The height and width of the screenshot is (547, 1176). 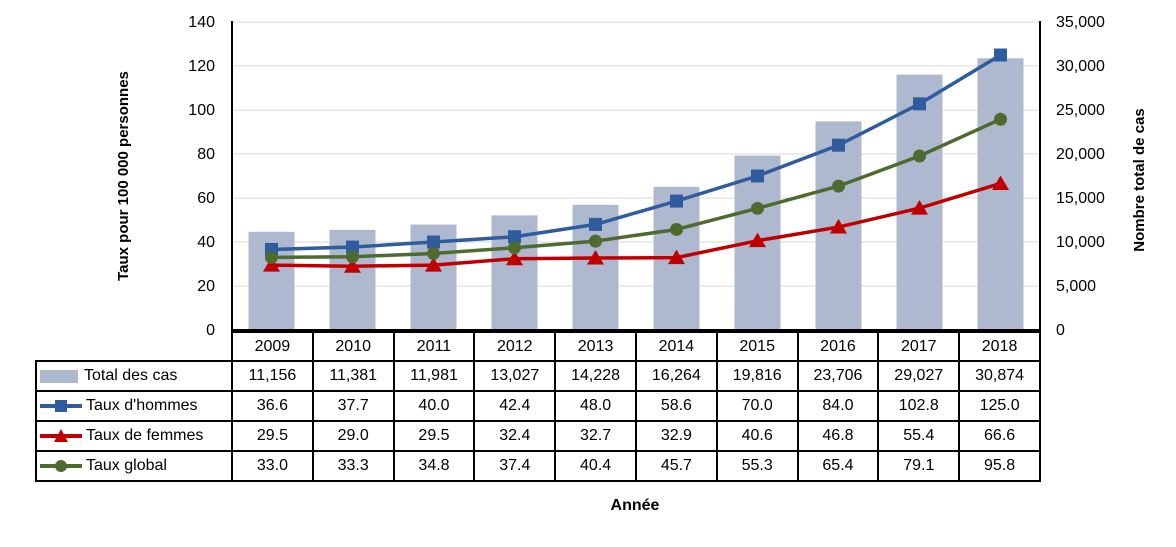 What do you see at coordinates (1000, 194) in the screenshot?
I see `bar-2018` at bounding box center [1000, 194].